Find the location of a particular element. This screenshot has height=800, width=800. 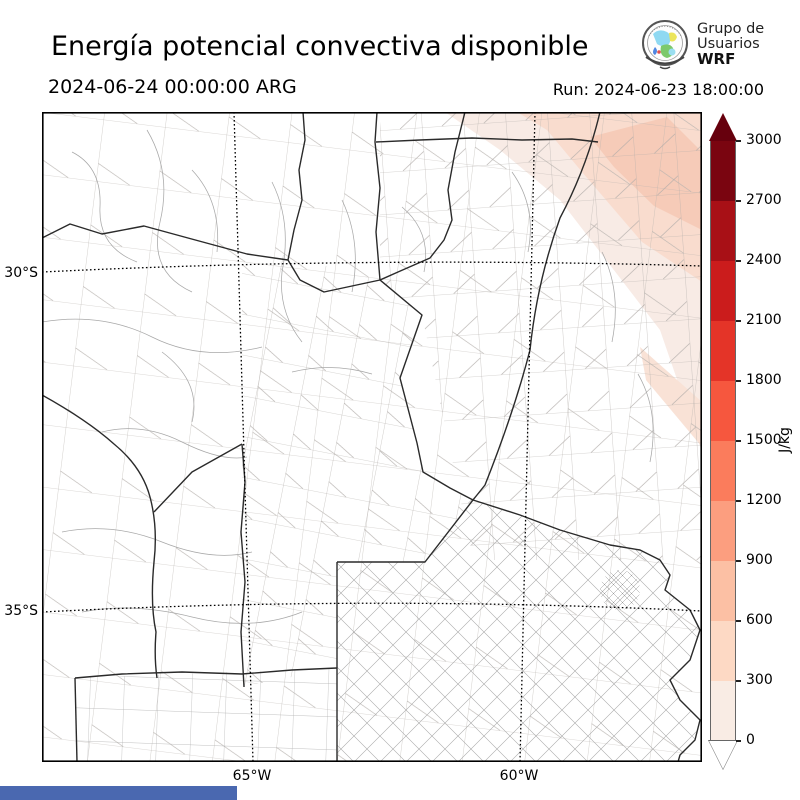

page-title: Energía potencial convectiva disponible is located at coordinates (320, 46).